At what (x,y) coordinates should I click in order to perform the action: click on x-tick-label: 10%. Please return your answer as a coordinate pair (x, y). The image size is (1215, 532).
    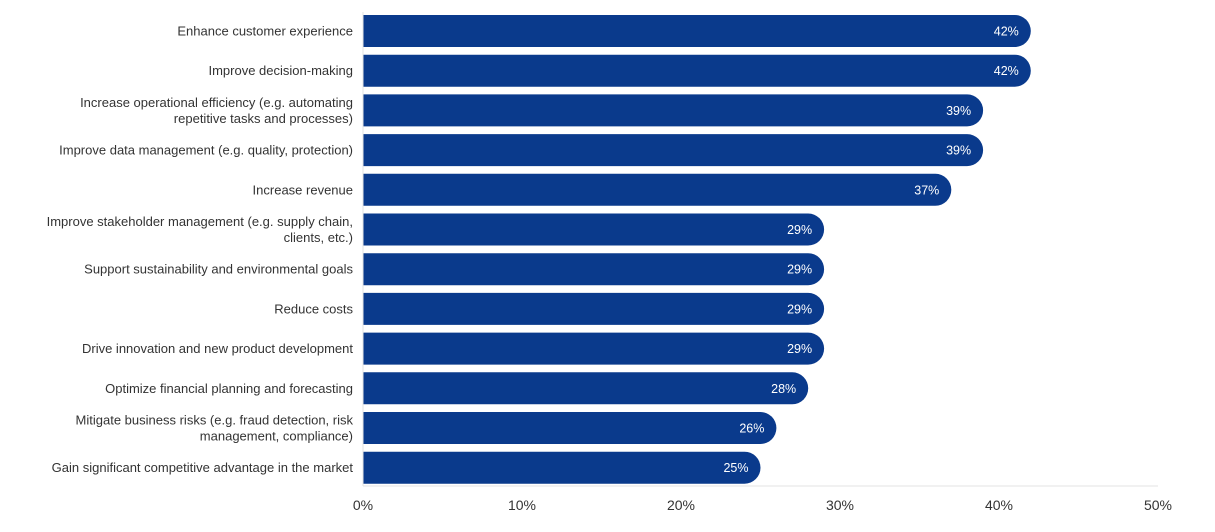
    Looking at the image, I should click on (522, 505).